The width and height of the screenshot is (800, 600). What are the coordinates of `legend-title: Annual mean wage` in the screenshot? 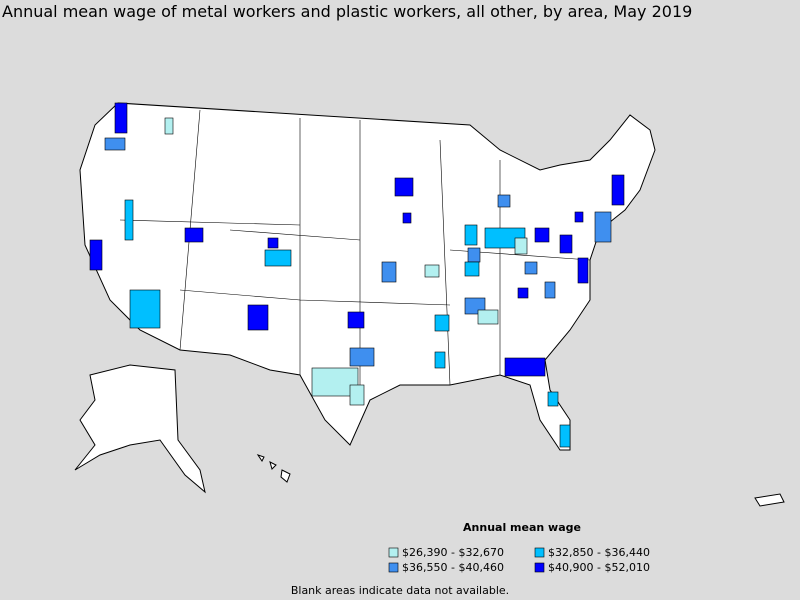 It's located at (522, 527).